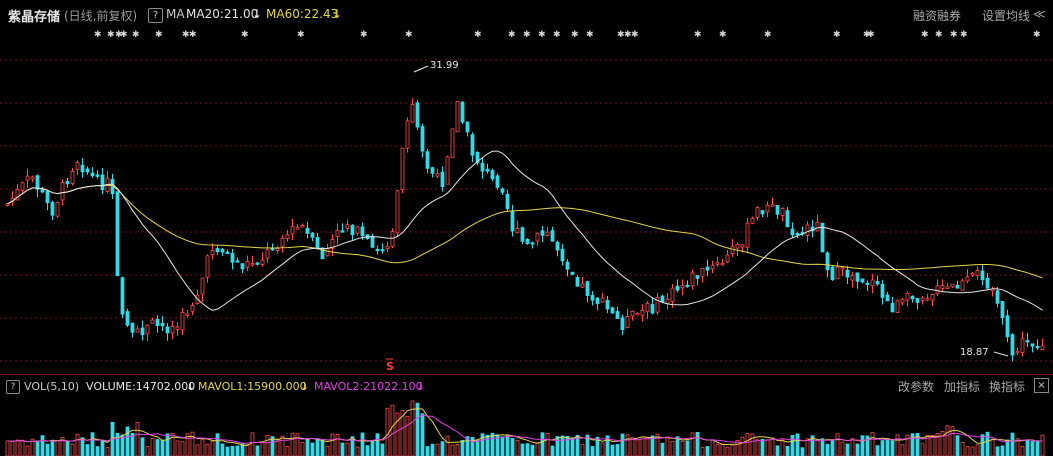 The height and width of the screenshot is (456, 1053). Describe the element at coordinates (52, 386) in the screenshot. I see `volume-indicator-name: VOL(5,10)` at that location.